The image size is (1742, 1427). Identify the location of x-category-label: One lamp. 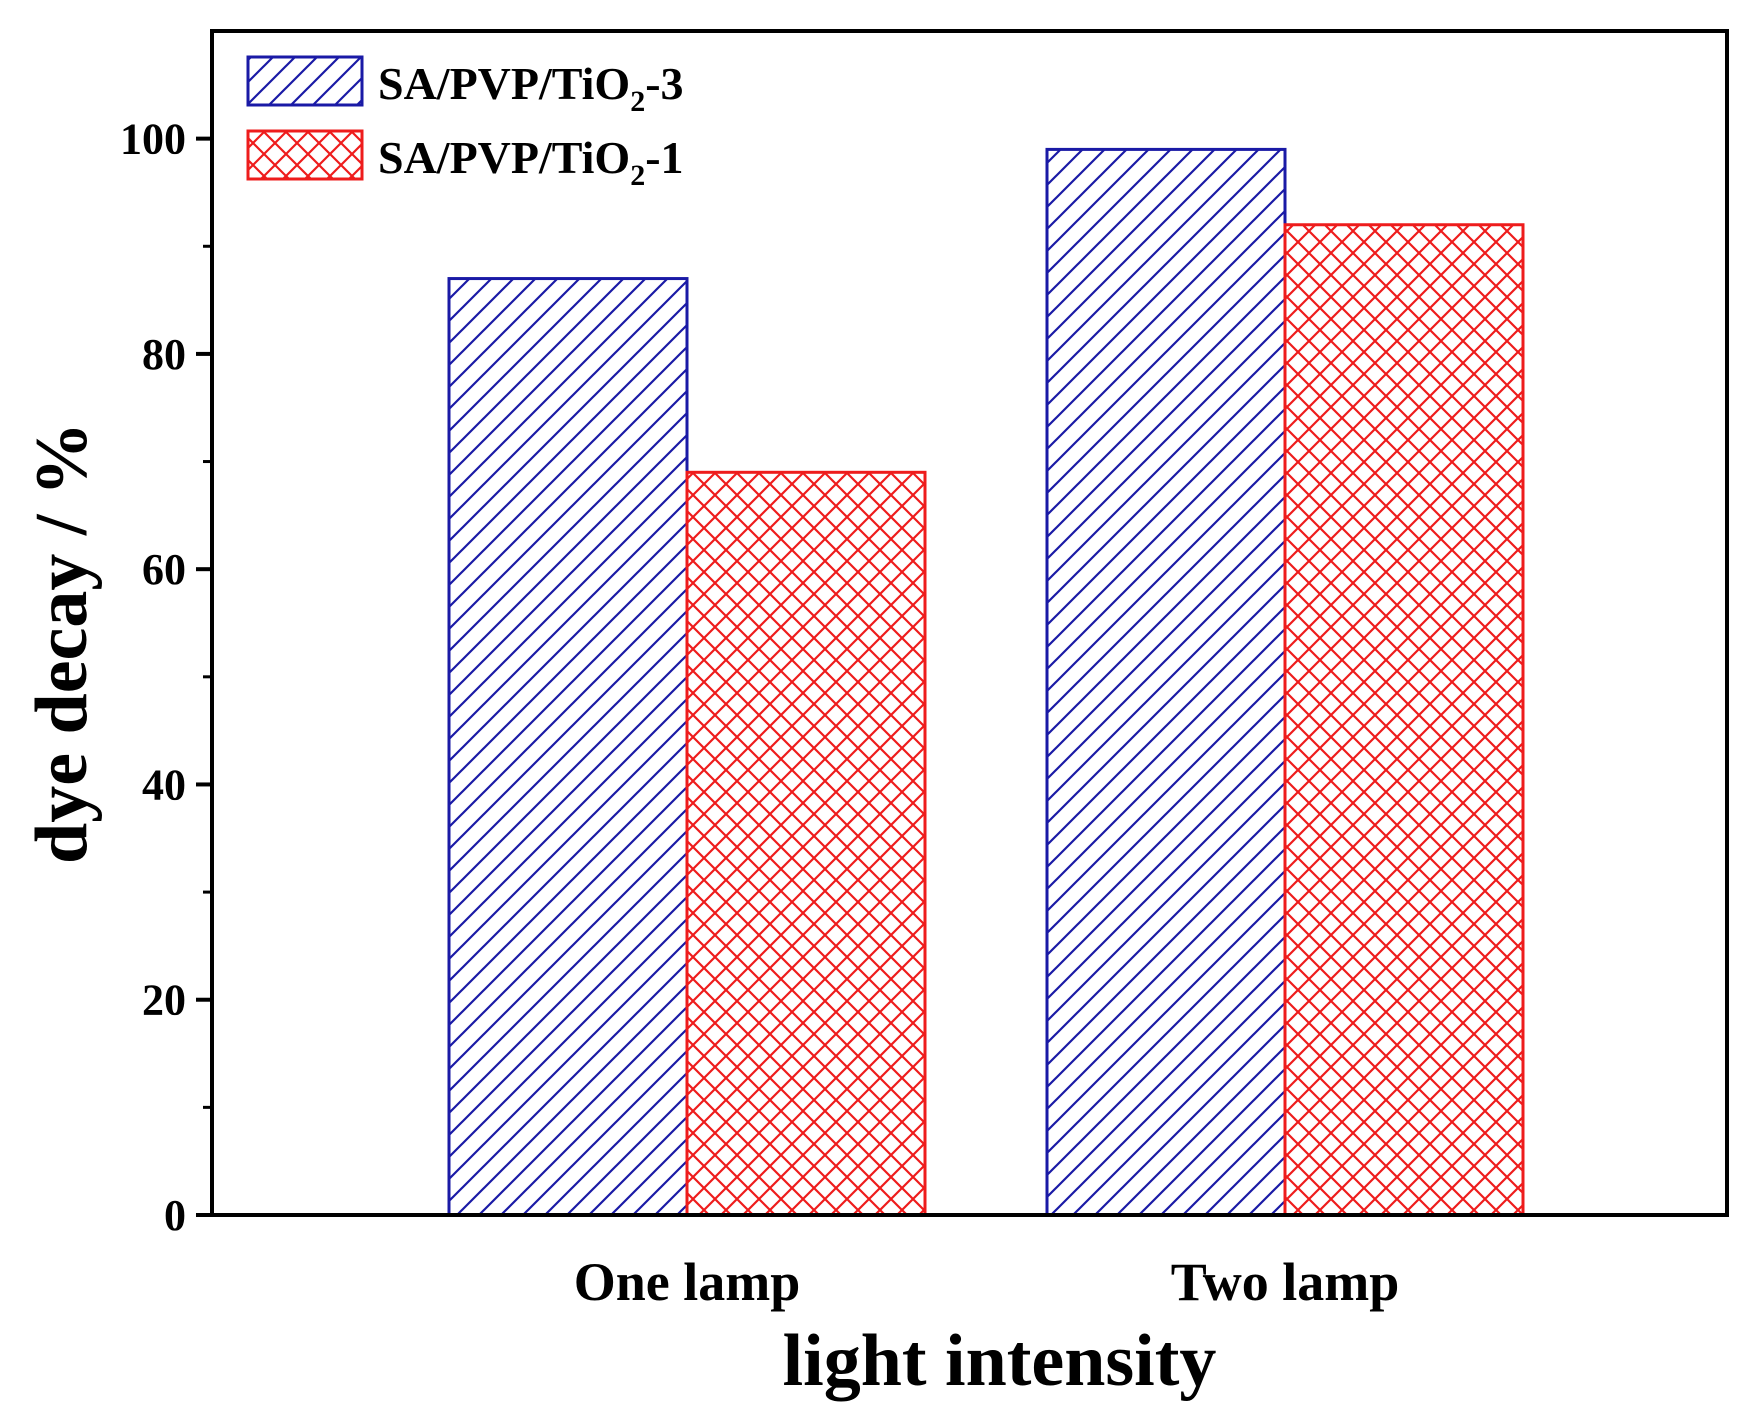
(687, 1282).